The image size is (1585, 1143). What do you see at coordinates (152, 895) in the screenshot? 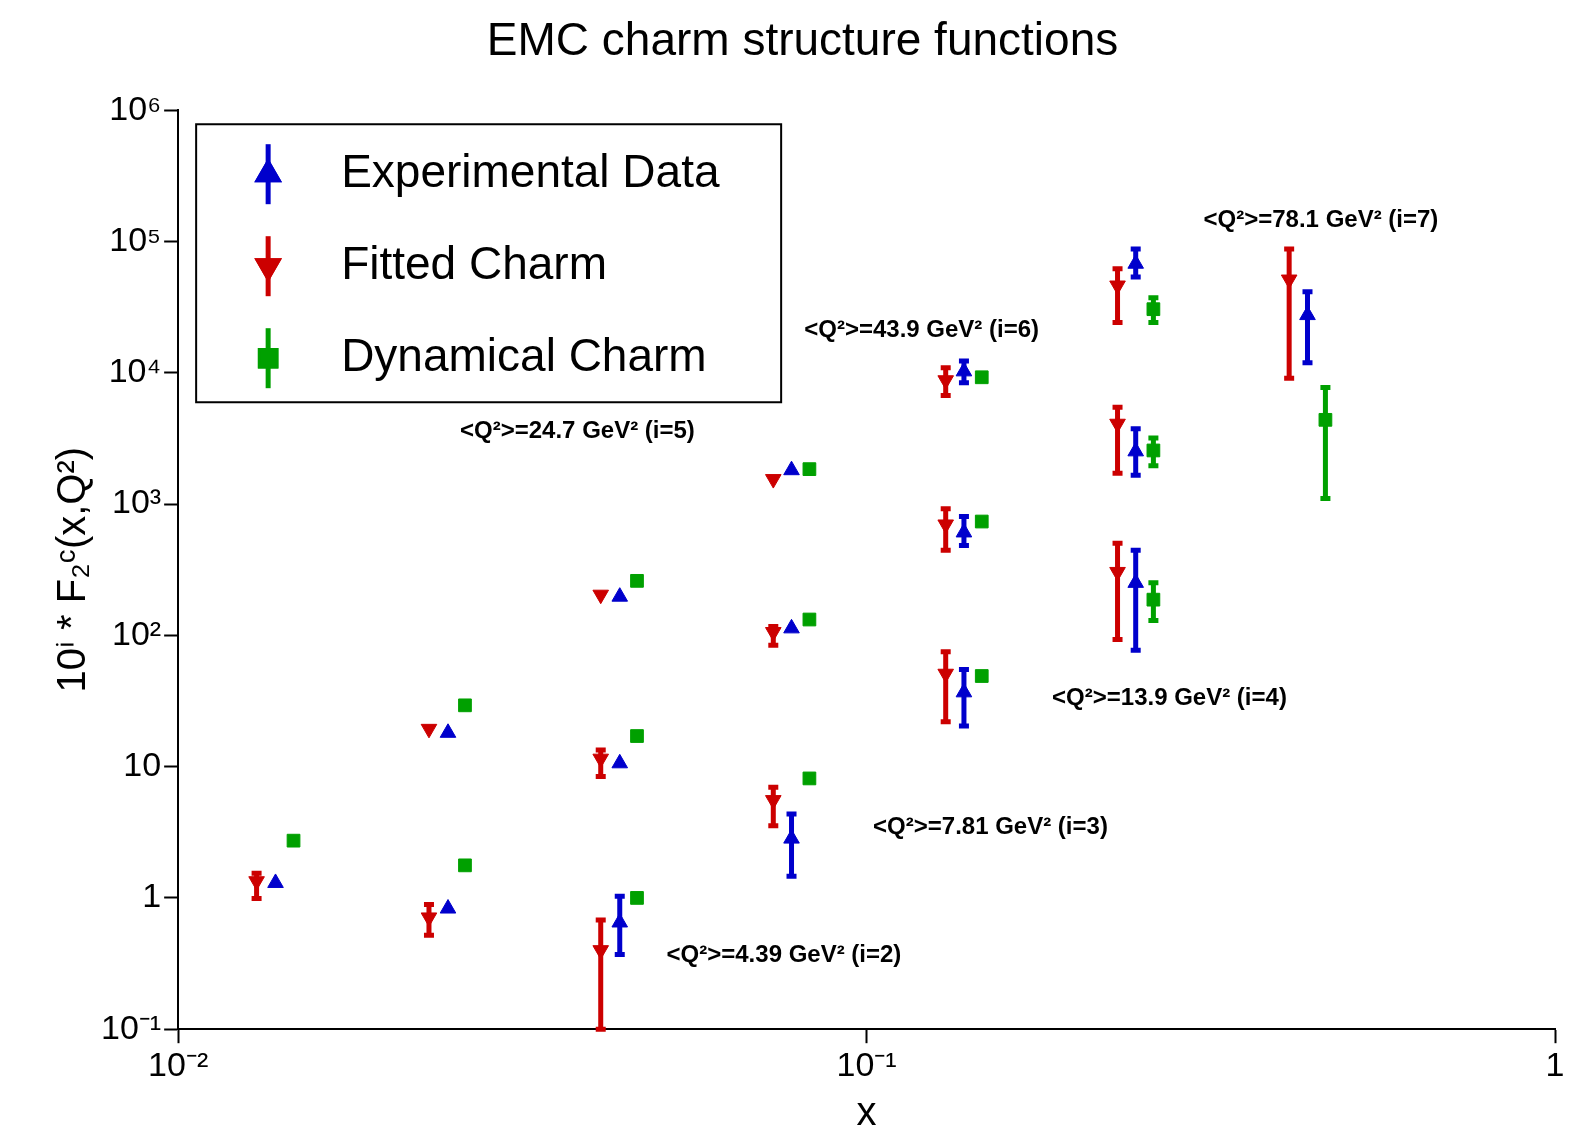
I see `y-tick-label: 1` at bounding box center [152, 895].